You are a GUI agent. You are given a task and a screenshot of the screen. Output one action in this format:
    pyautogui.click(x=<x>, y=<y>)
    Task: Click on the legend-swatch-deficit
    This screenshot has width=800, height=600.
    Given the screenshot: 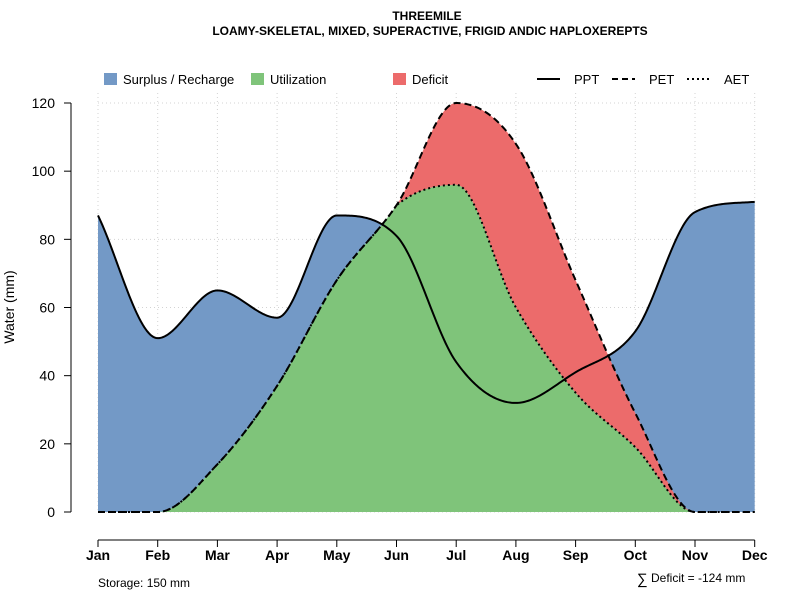 What is the action you would take?
    pyautogui.click(x=399, y=79)
    